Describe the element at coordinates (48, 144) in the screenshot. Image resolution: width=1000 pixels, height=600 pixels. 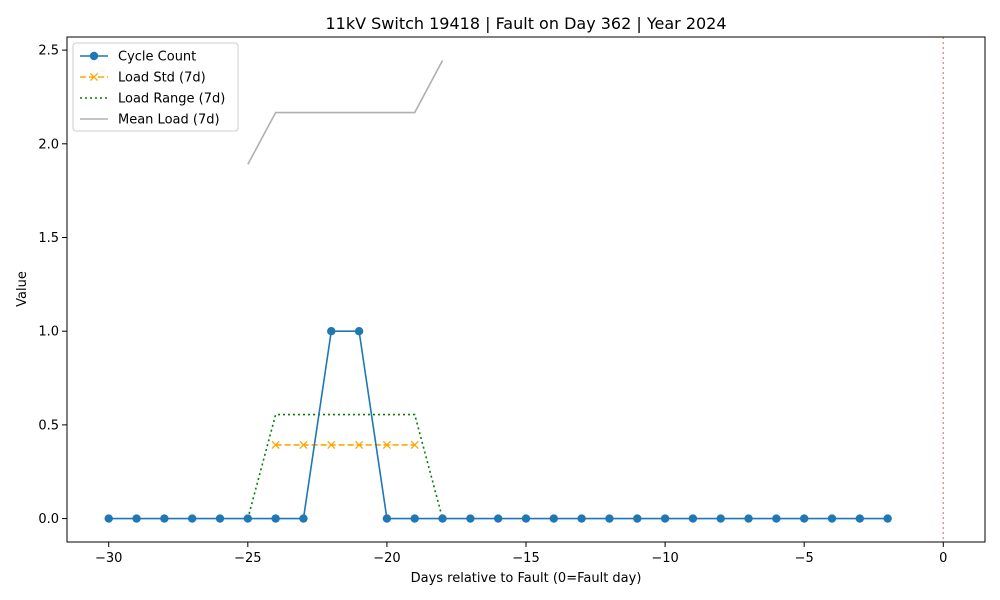
I see `y-tick-label: 2.0` at that location.